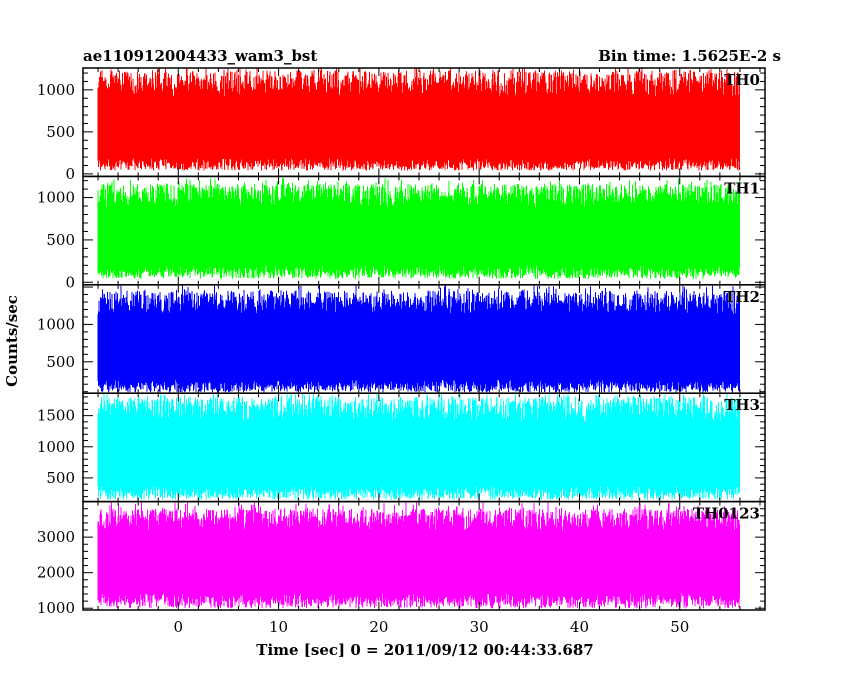  I want to click on y-tick-label: 3000, so click(56, 537).